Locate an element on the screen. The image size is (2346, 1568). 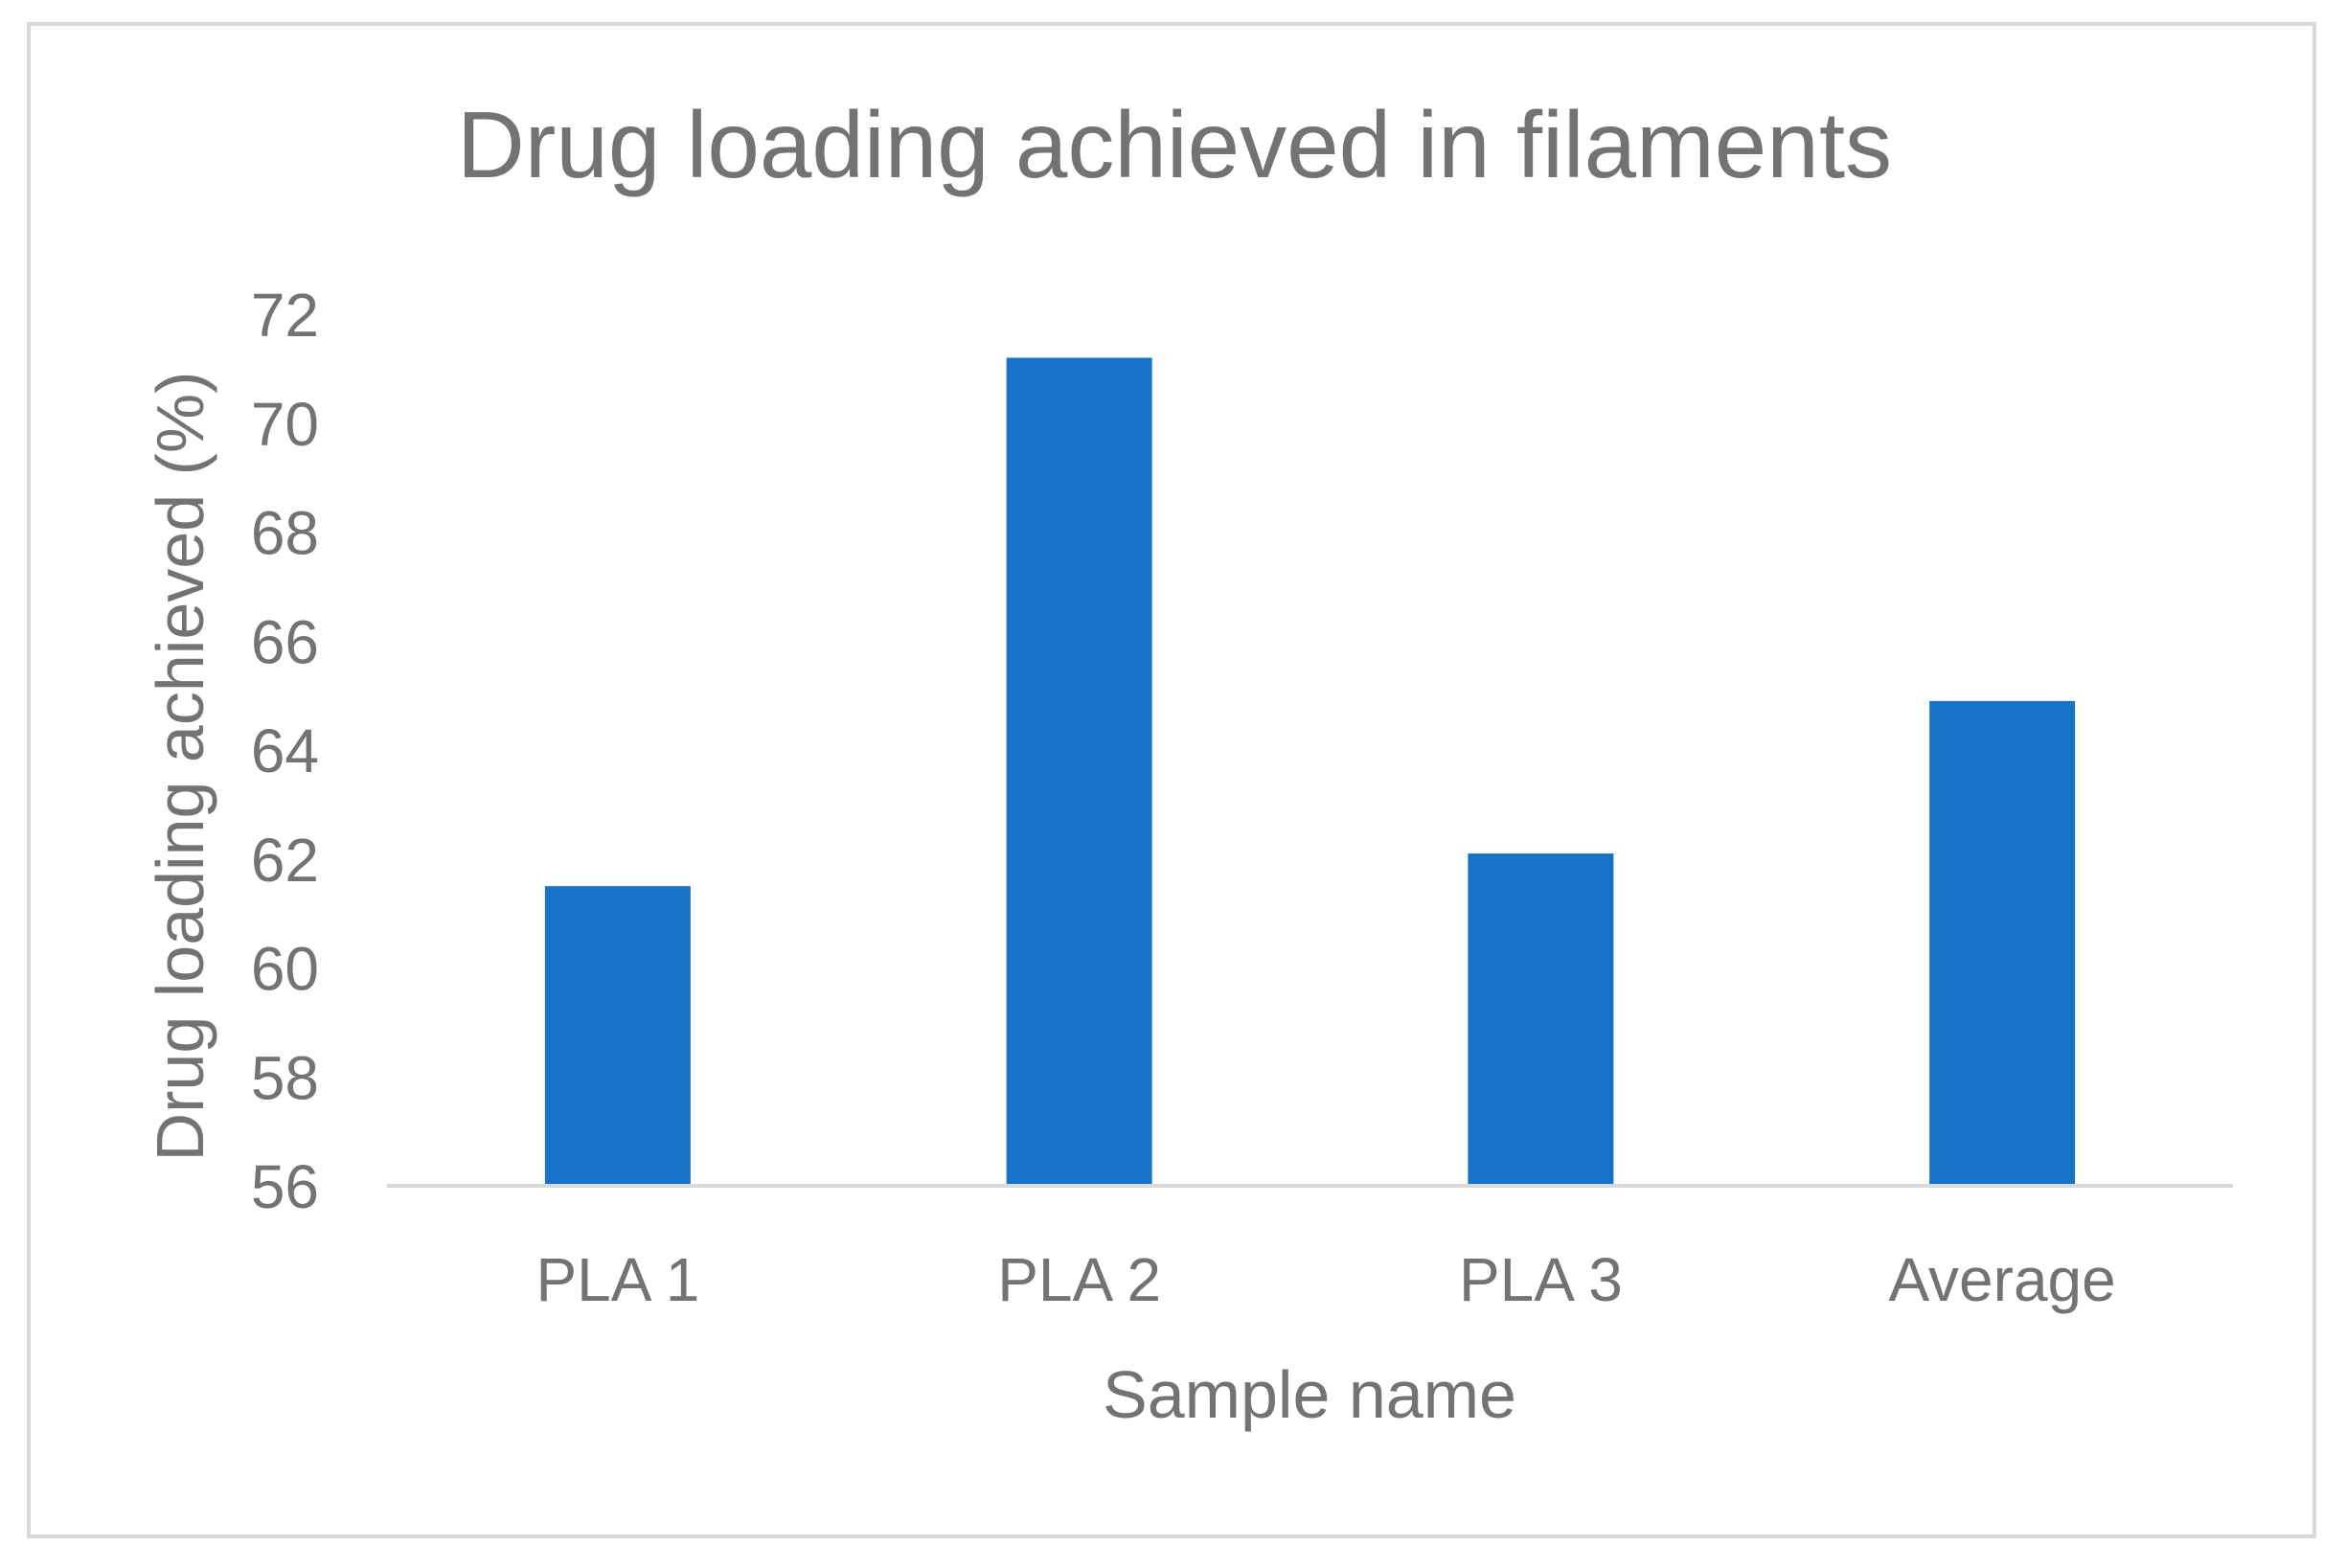
y-tick-label: 72 is located at coordinates (285, 315).